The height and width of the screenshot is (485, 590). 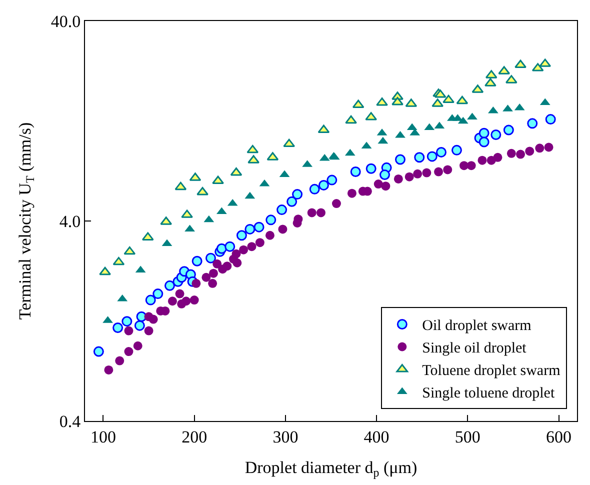 What do you see at coordinates (70, 221) in the screenshot?
I see `y-tick-label: 4.0` at bounding box center [70, 221].